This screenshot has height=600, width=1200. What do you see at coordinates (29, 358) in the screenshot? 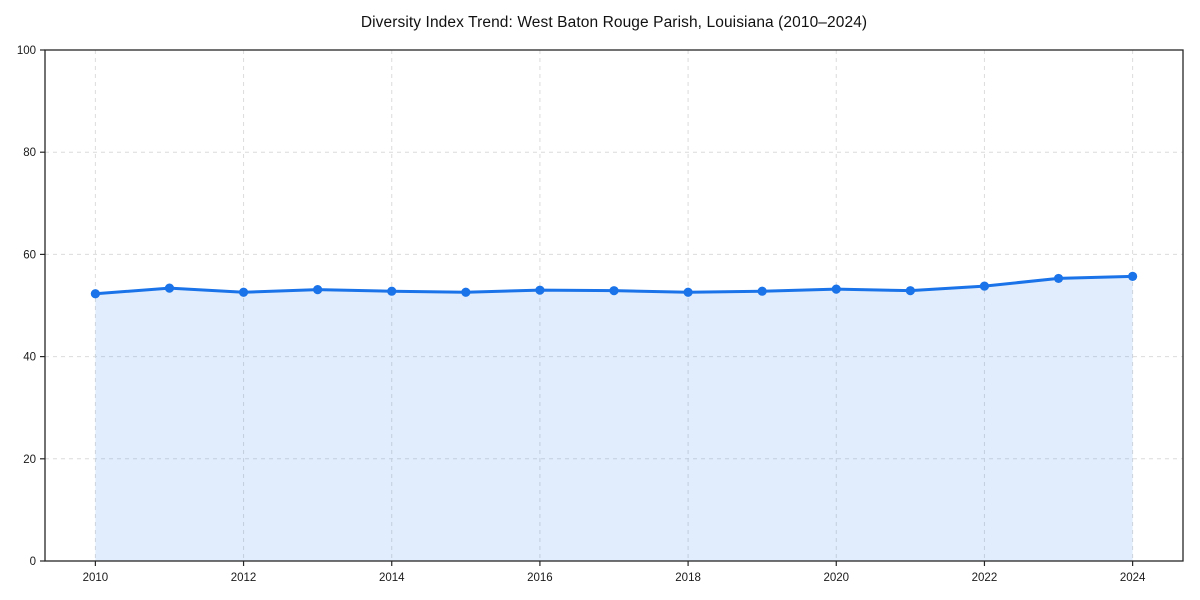
I see `y-tick-label: 40` at bounding box center [29, 358].